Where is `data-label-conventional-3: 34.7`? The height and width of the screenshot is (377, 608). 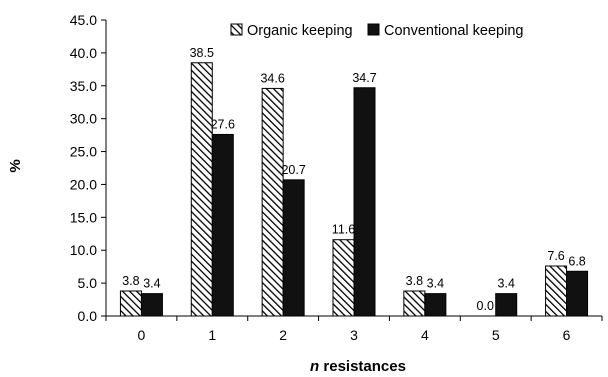
data-label-conventional-3: 34.7 is located at coordinates (364, 78).